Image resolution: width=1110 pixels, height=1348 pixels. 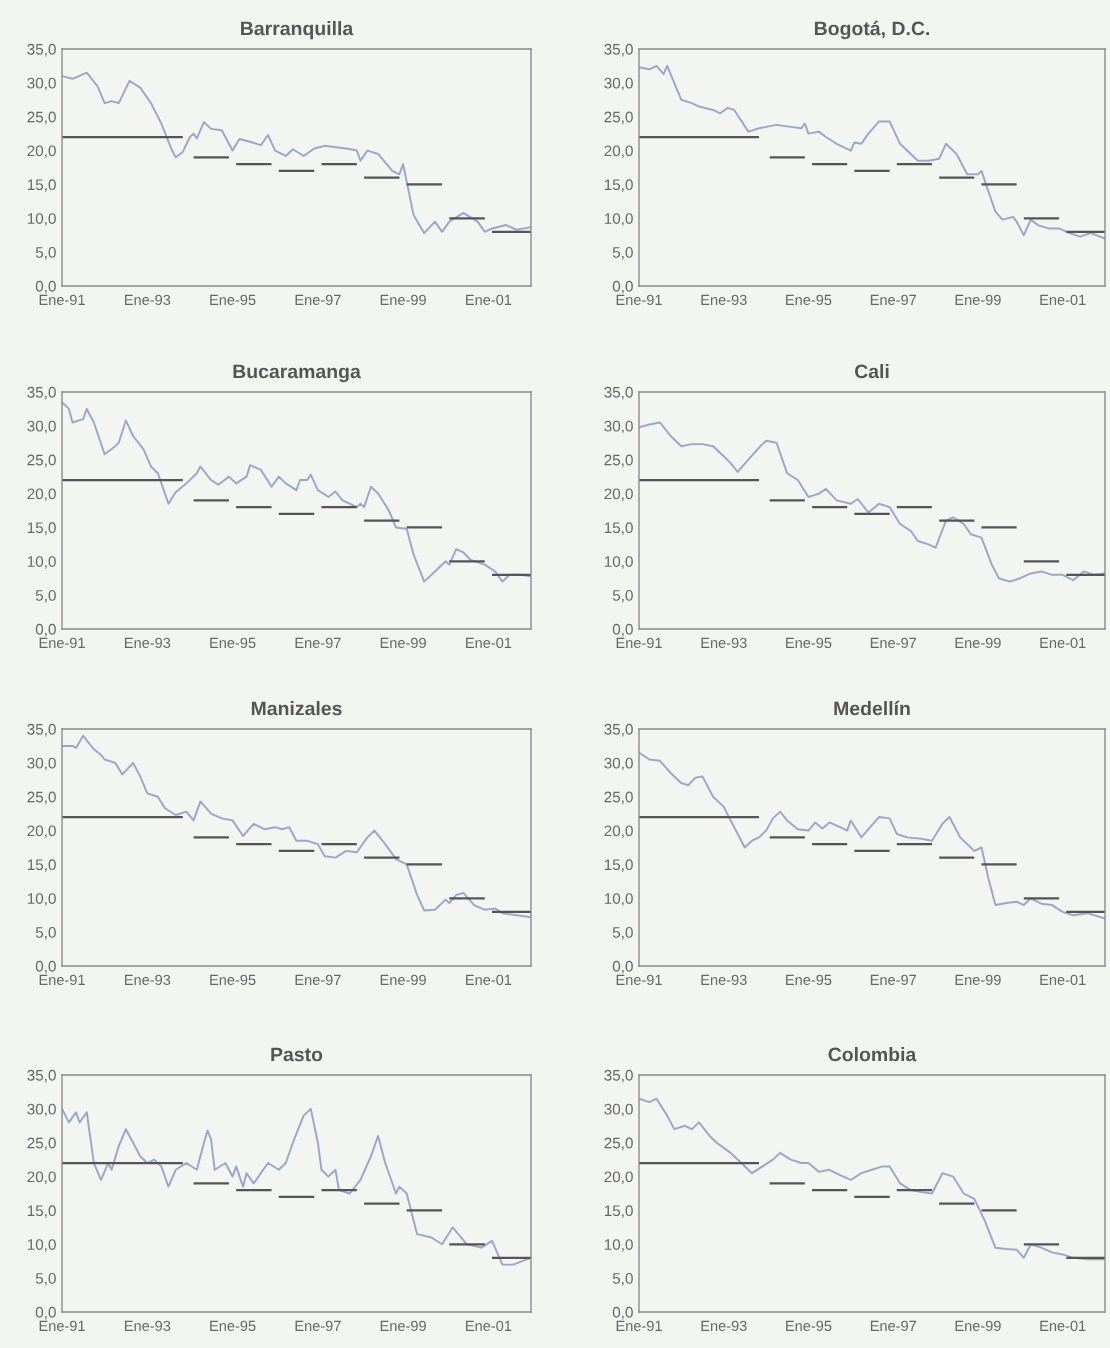 I want to click on chart-title: Colombia, so click(x=872, y=1054).